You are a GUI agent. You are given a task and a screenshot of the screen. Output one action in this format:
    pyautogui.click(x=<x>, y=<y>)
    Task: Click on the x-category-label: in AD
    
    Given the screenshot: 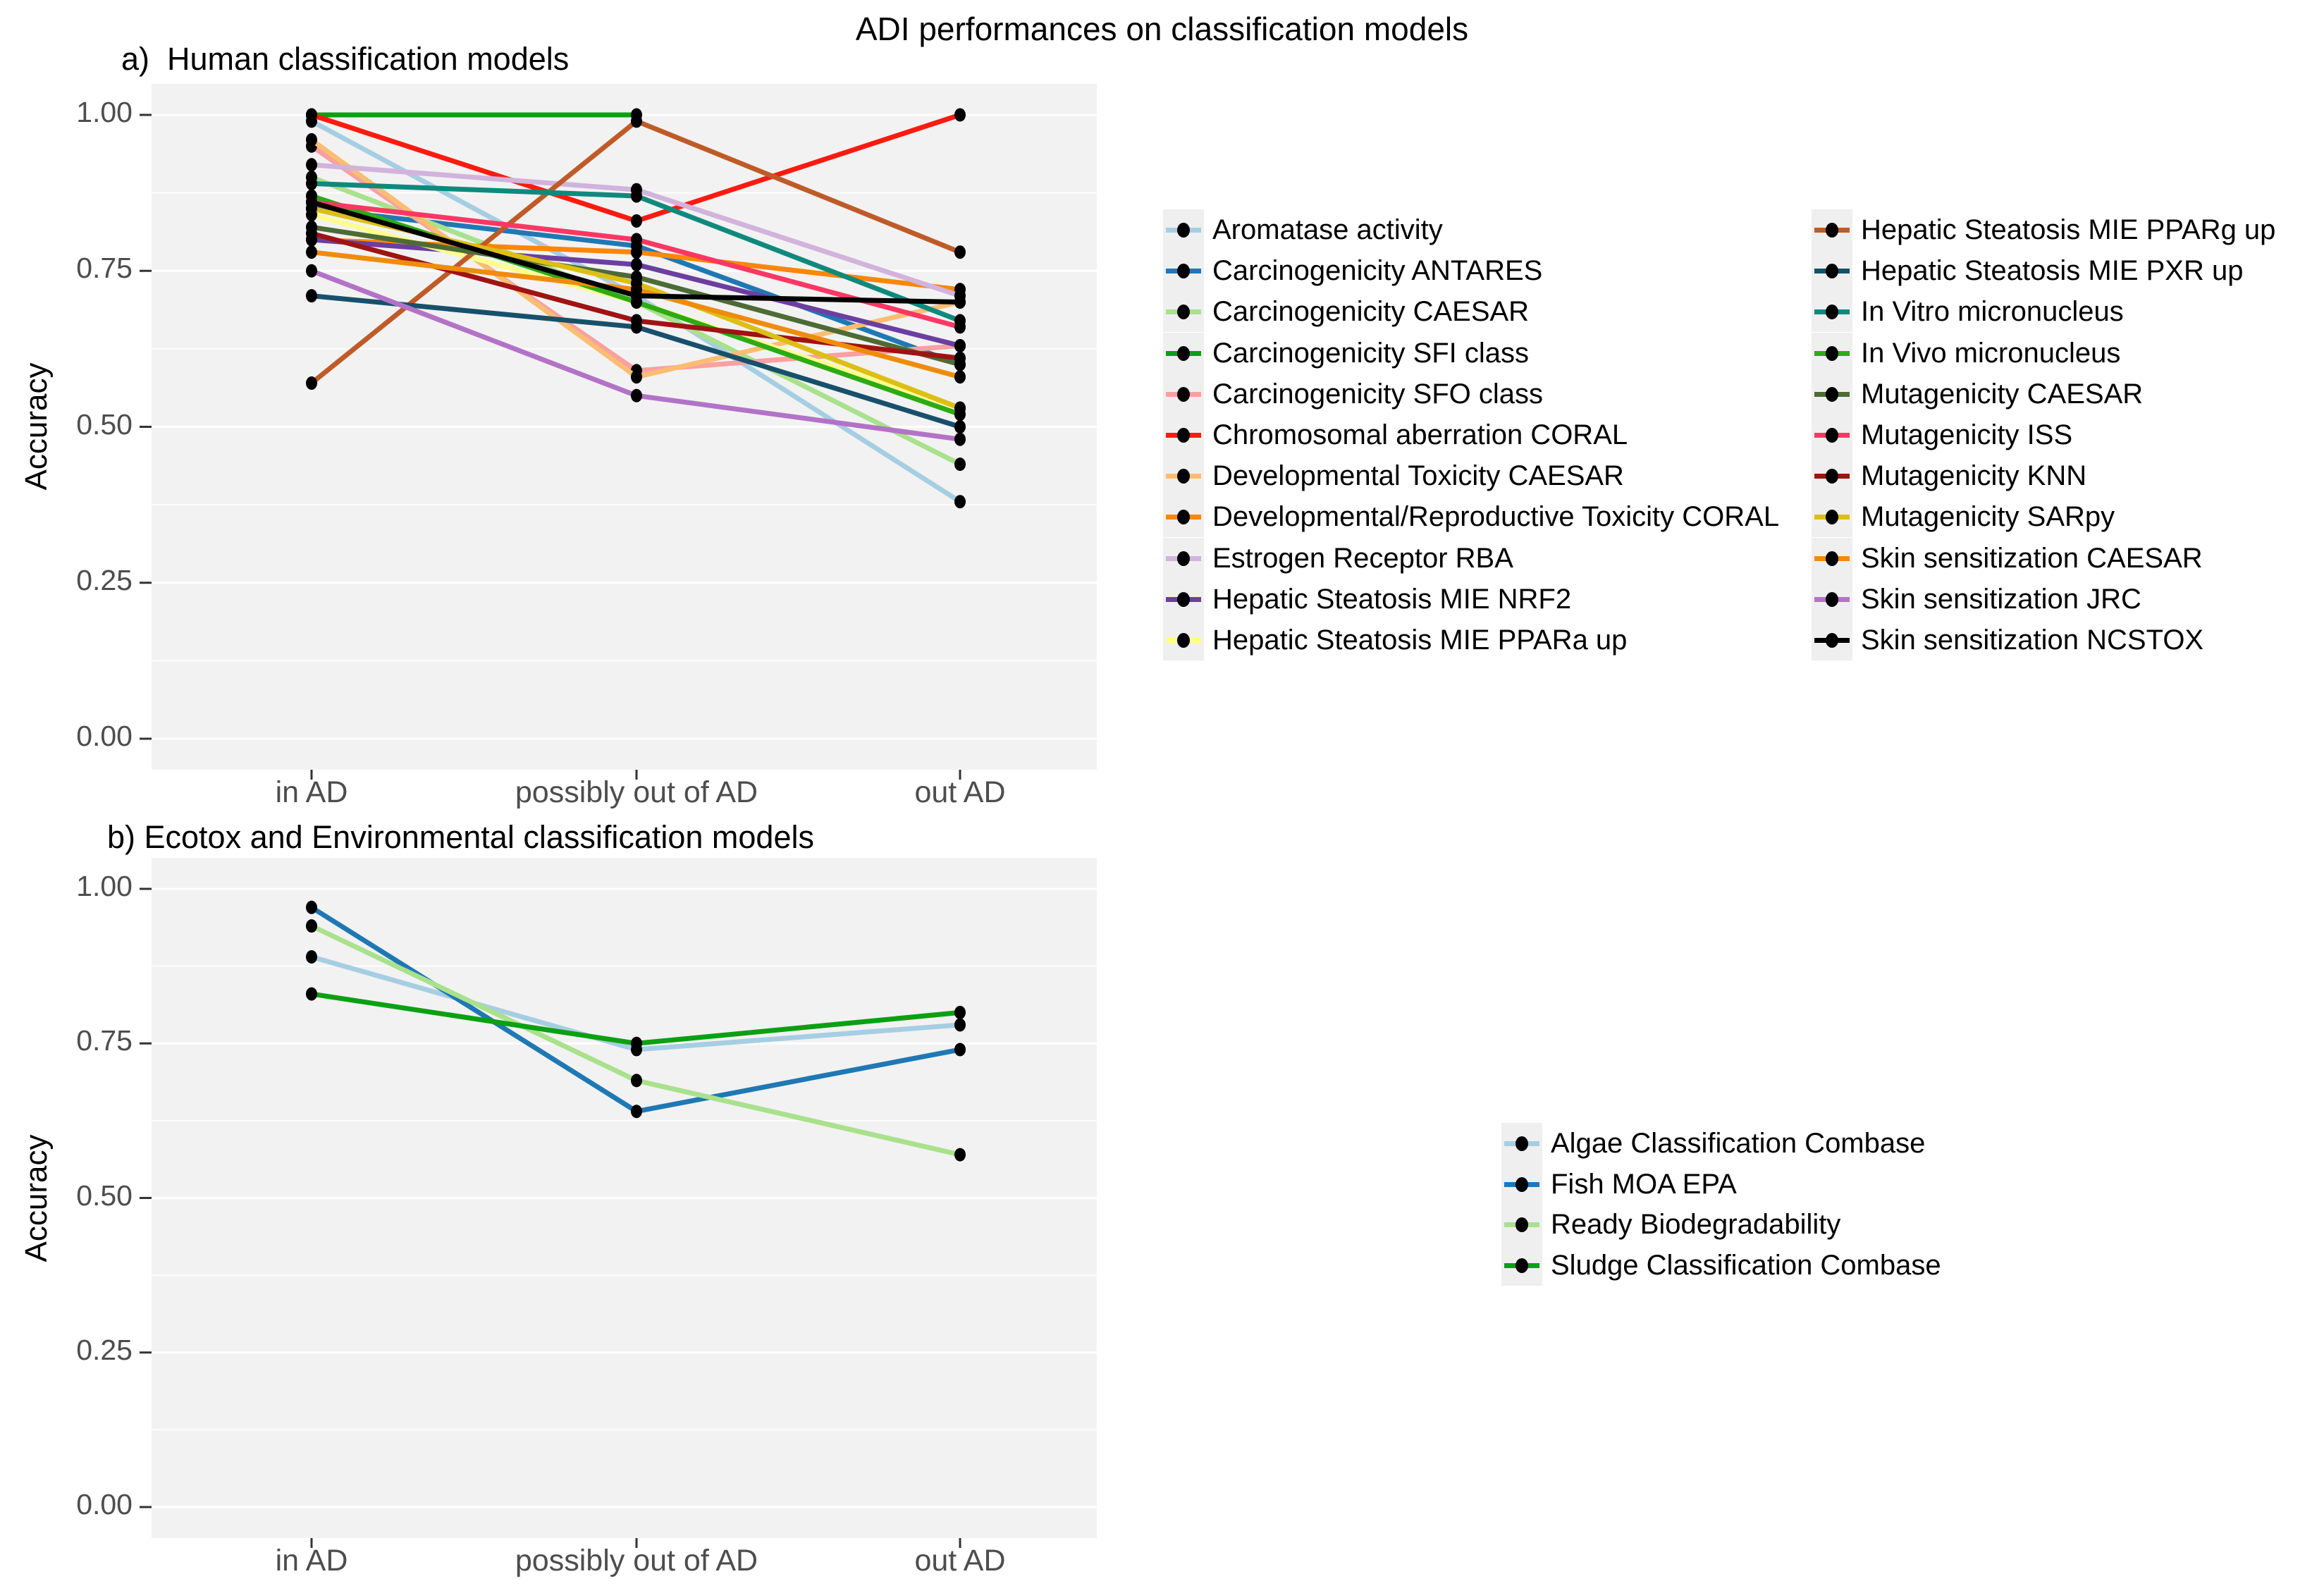 What is the action you would take?
    pyautogui.click(x=311, y=1561)
    